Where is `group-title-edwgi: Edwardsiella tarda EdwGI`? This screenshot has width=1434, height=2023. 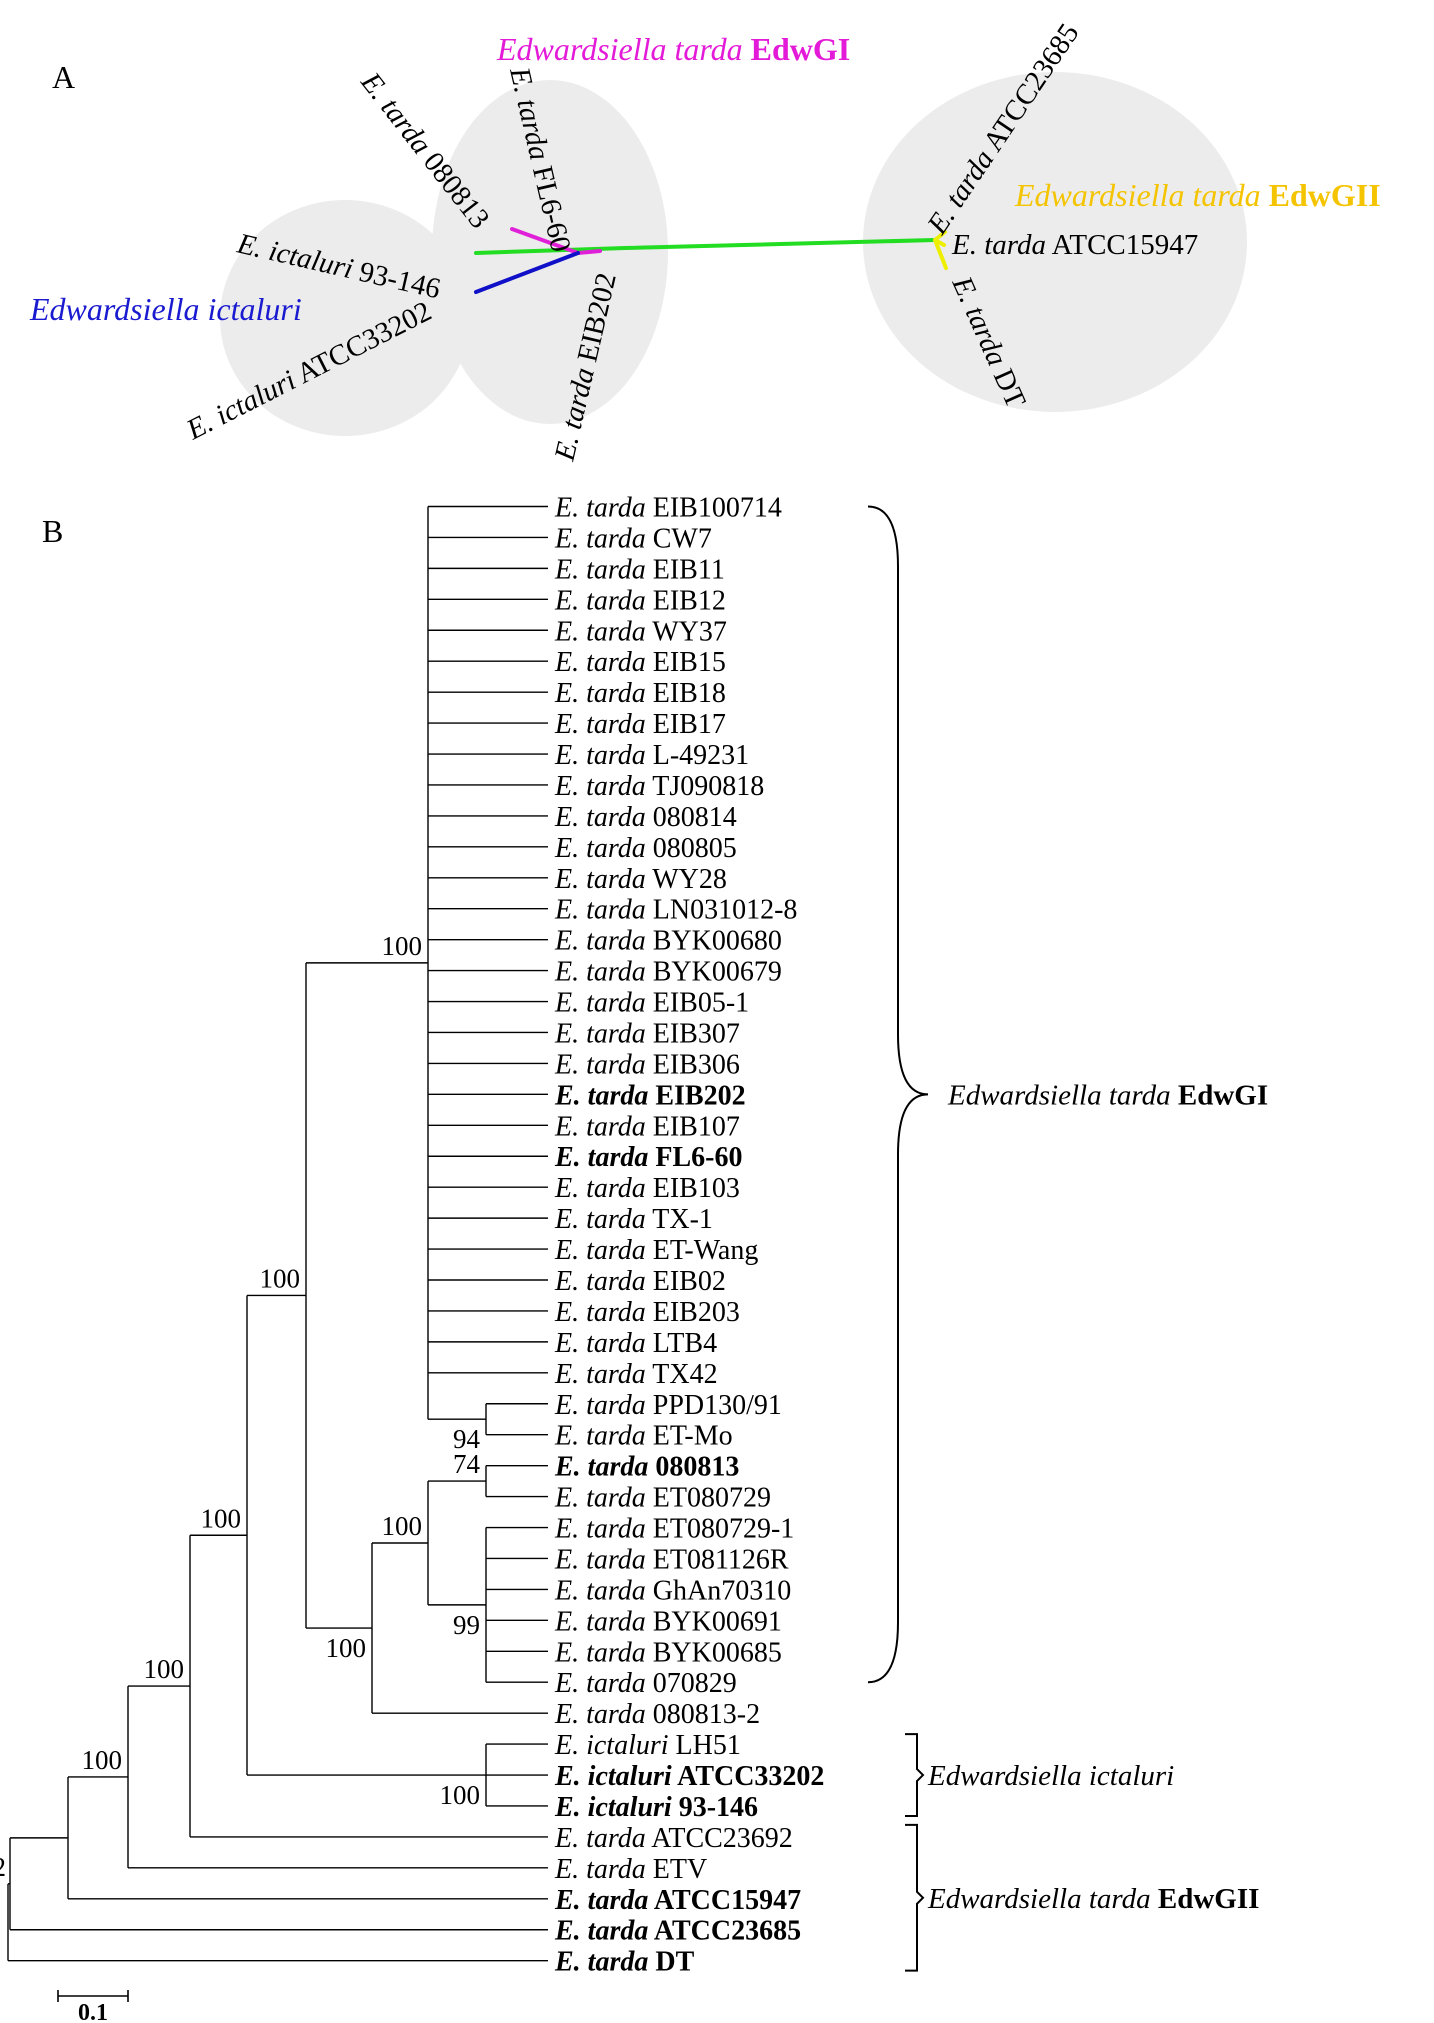
group-title-edwgi: Edwardsiella tarda EdwGI is located at coordinates (673, 49).